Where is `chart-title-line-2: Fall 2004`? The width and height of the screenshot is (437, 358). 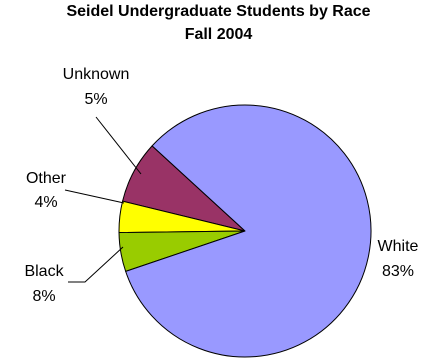 chart-title-line-2: Fall 2004 is located at coordinates (218, 34).